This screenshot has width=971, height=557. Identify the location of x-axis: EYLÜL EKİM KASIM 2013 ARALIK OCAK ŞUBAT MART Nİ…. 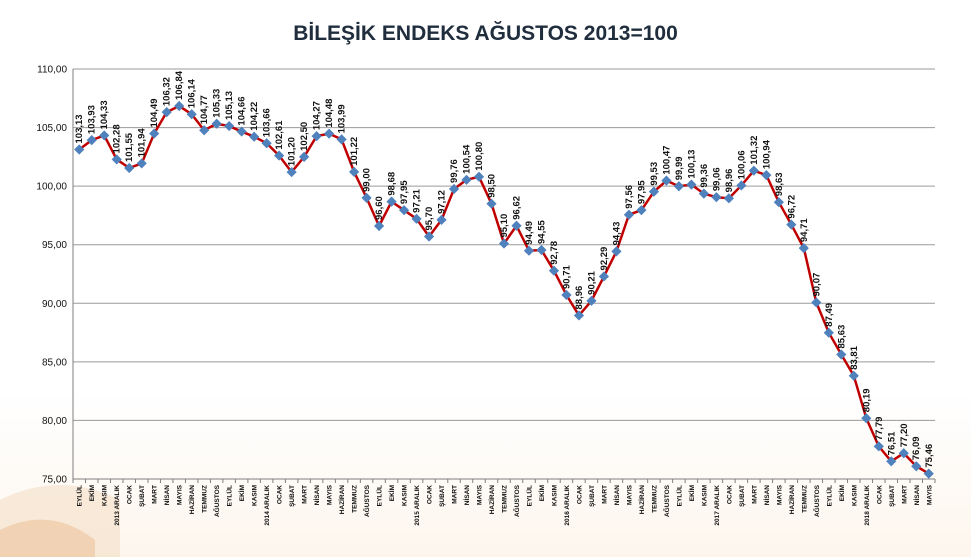
(504, 502).